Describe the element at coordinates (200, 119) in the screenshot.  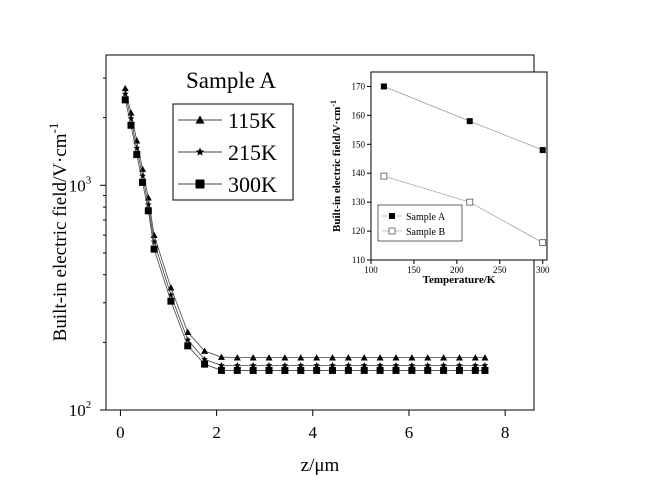
I see `legend-marker-115k` at that location.